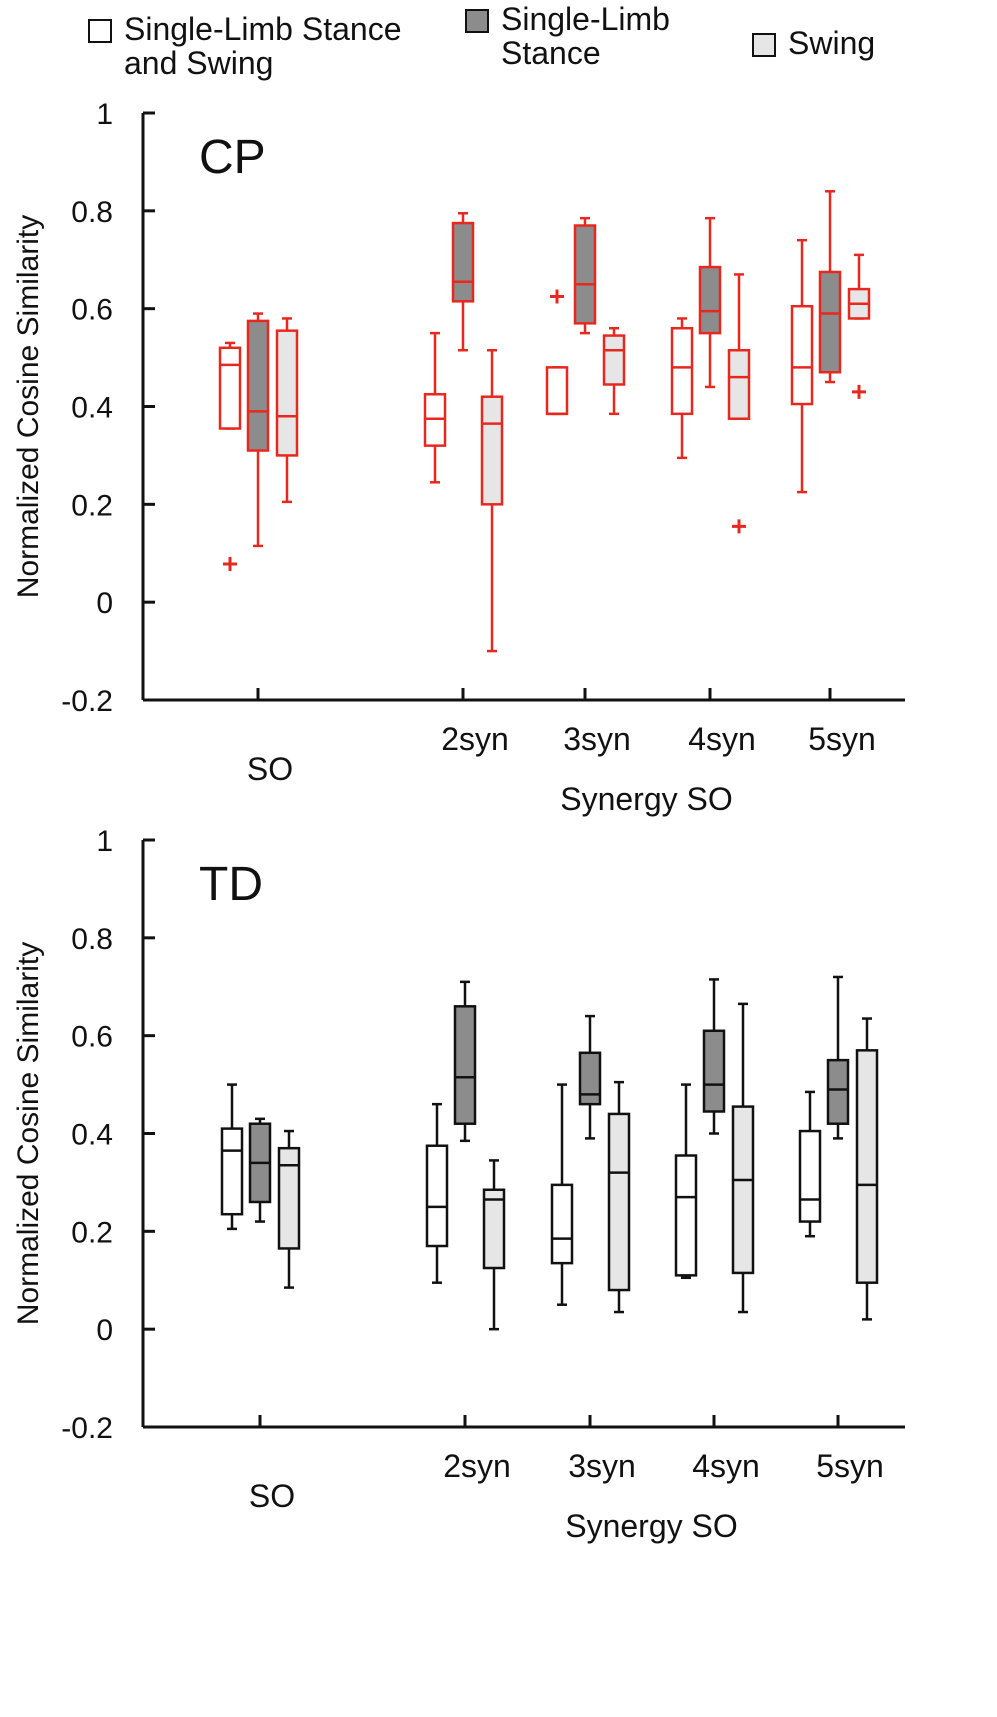 This screenshot has height=1717, width=997. I want to click on legend-item: Single-Limb Stance, so click(590, 36).